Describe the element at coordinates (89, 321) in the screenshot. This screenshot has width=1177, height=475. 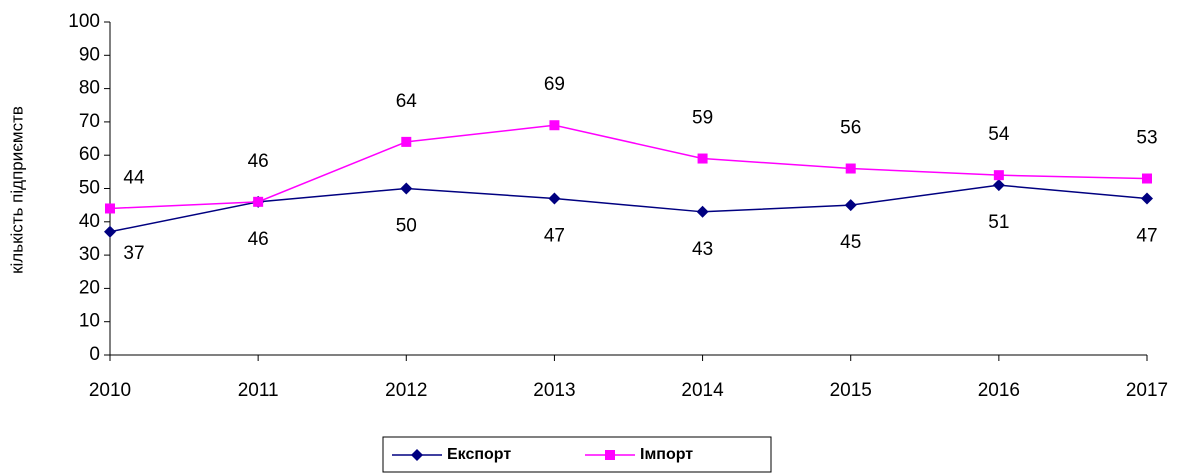
I see `y-tick-label: 10` at that location.